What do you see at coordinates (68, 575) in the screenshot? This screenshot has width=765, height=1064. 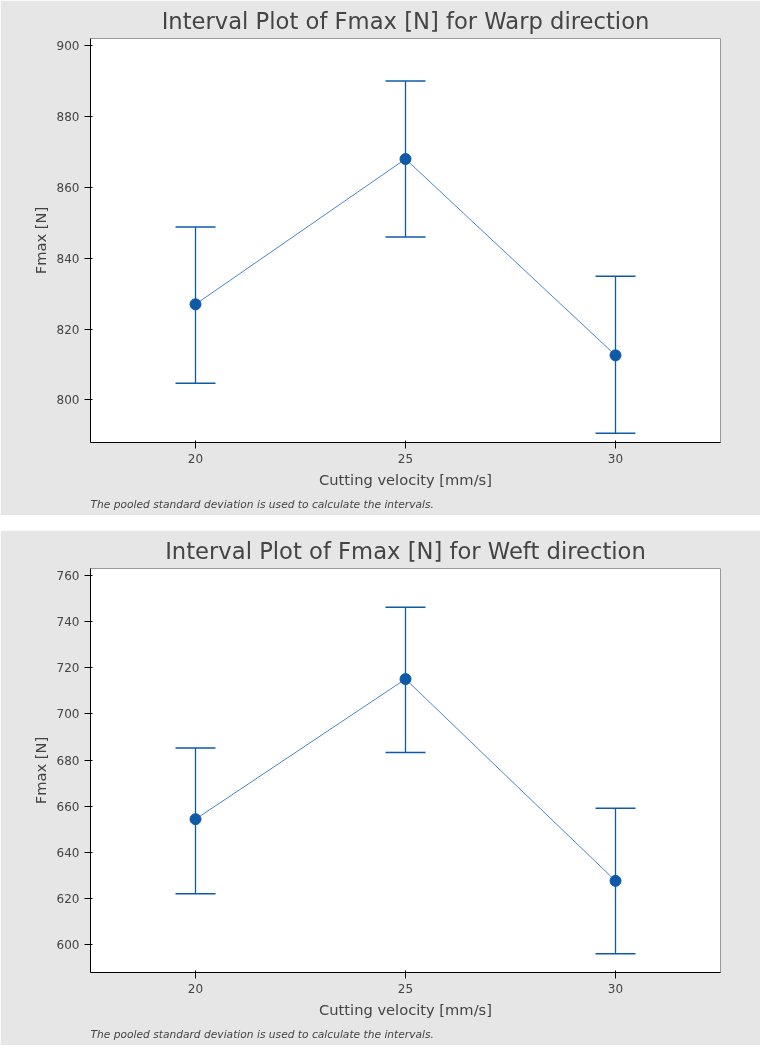 I see `y-tick-label: 760` at bounding box center [68, 575].